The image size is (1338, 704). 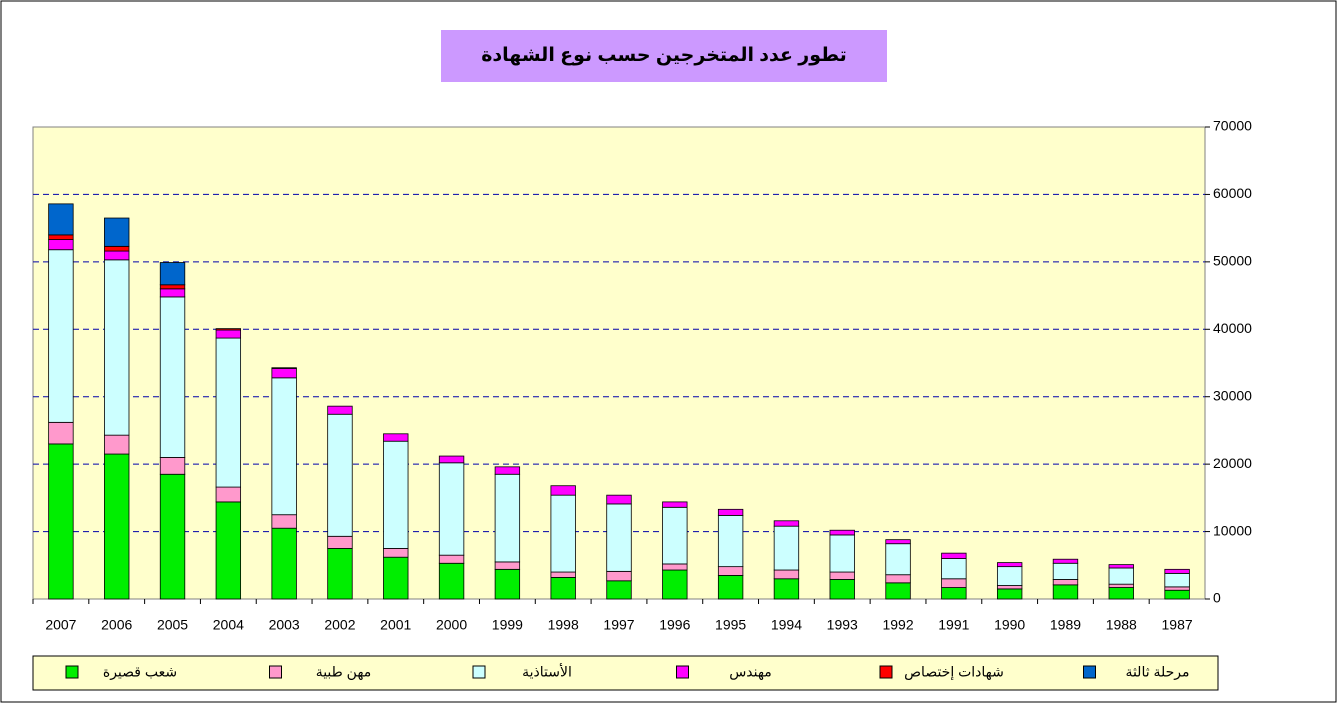 What do you see at coordinates (954, 672) in the screenshot?
I see `legend-label: شهادات إختصاص` at bounding box center [954, 672].